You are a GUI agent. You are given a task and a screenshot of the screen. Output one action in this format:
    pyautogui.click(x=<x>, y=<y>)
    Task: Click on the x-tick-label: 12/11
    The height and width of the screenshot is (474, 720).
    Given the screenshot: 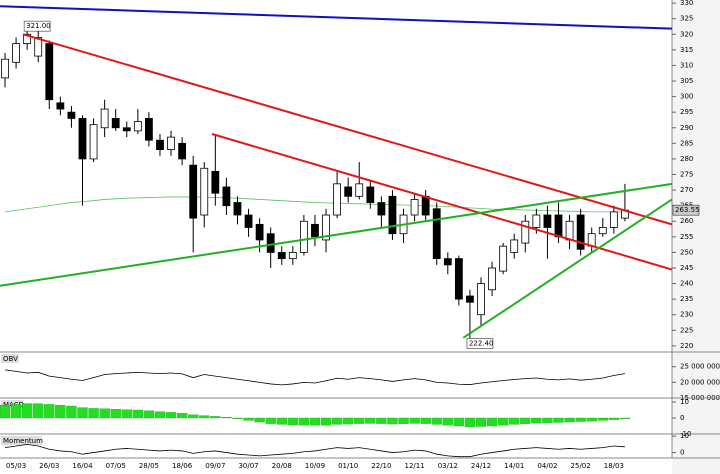 What is the action you would take?
    pyautogui.click(x=414, y=466)
    